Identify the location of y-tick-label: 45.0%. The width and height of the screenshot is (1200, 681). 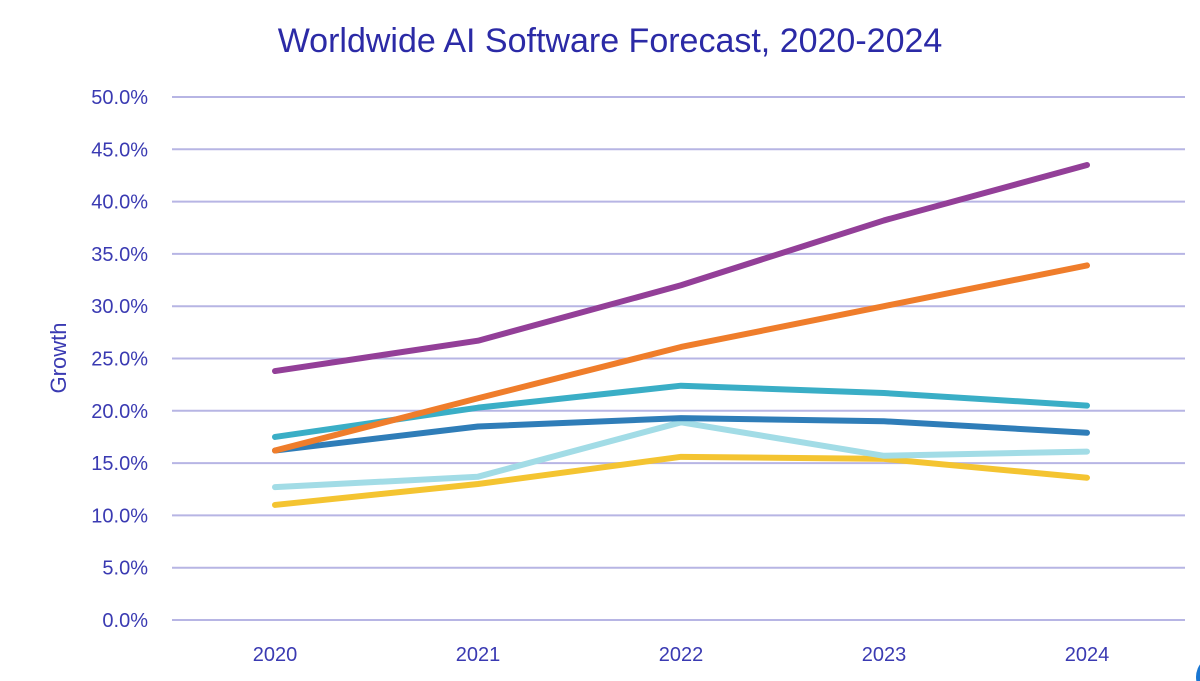
(119, 150).